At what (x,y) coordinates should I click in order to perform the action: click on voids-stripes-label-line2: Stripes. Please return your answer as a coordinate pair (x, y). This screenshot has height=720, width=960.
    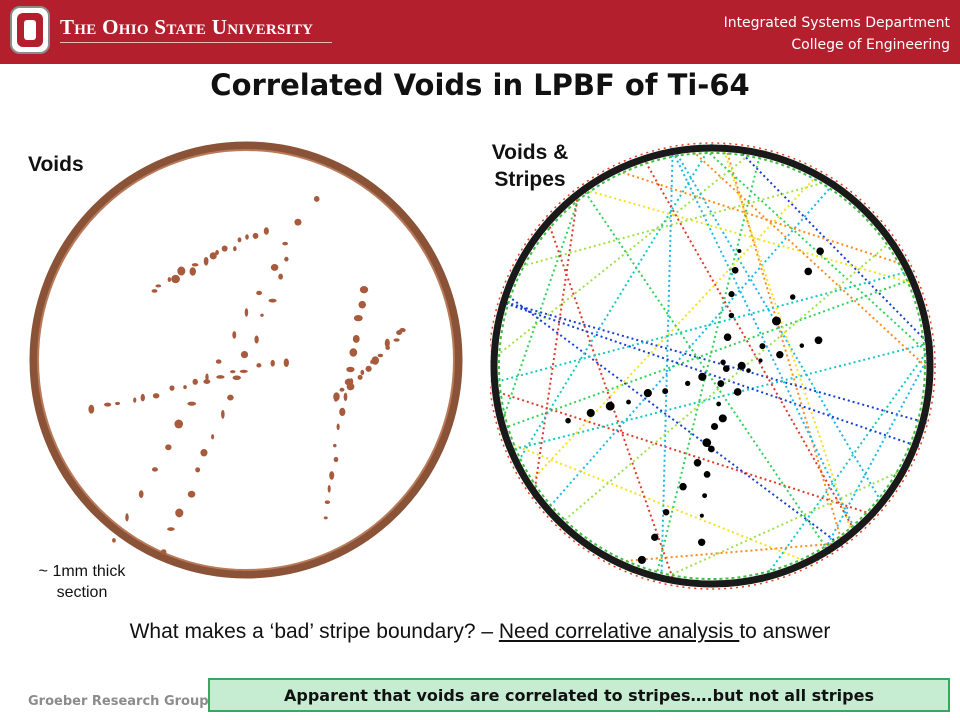
    Looking at the image, I should click on (530, 179).